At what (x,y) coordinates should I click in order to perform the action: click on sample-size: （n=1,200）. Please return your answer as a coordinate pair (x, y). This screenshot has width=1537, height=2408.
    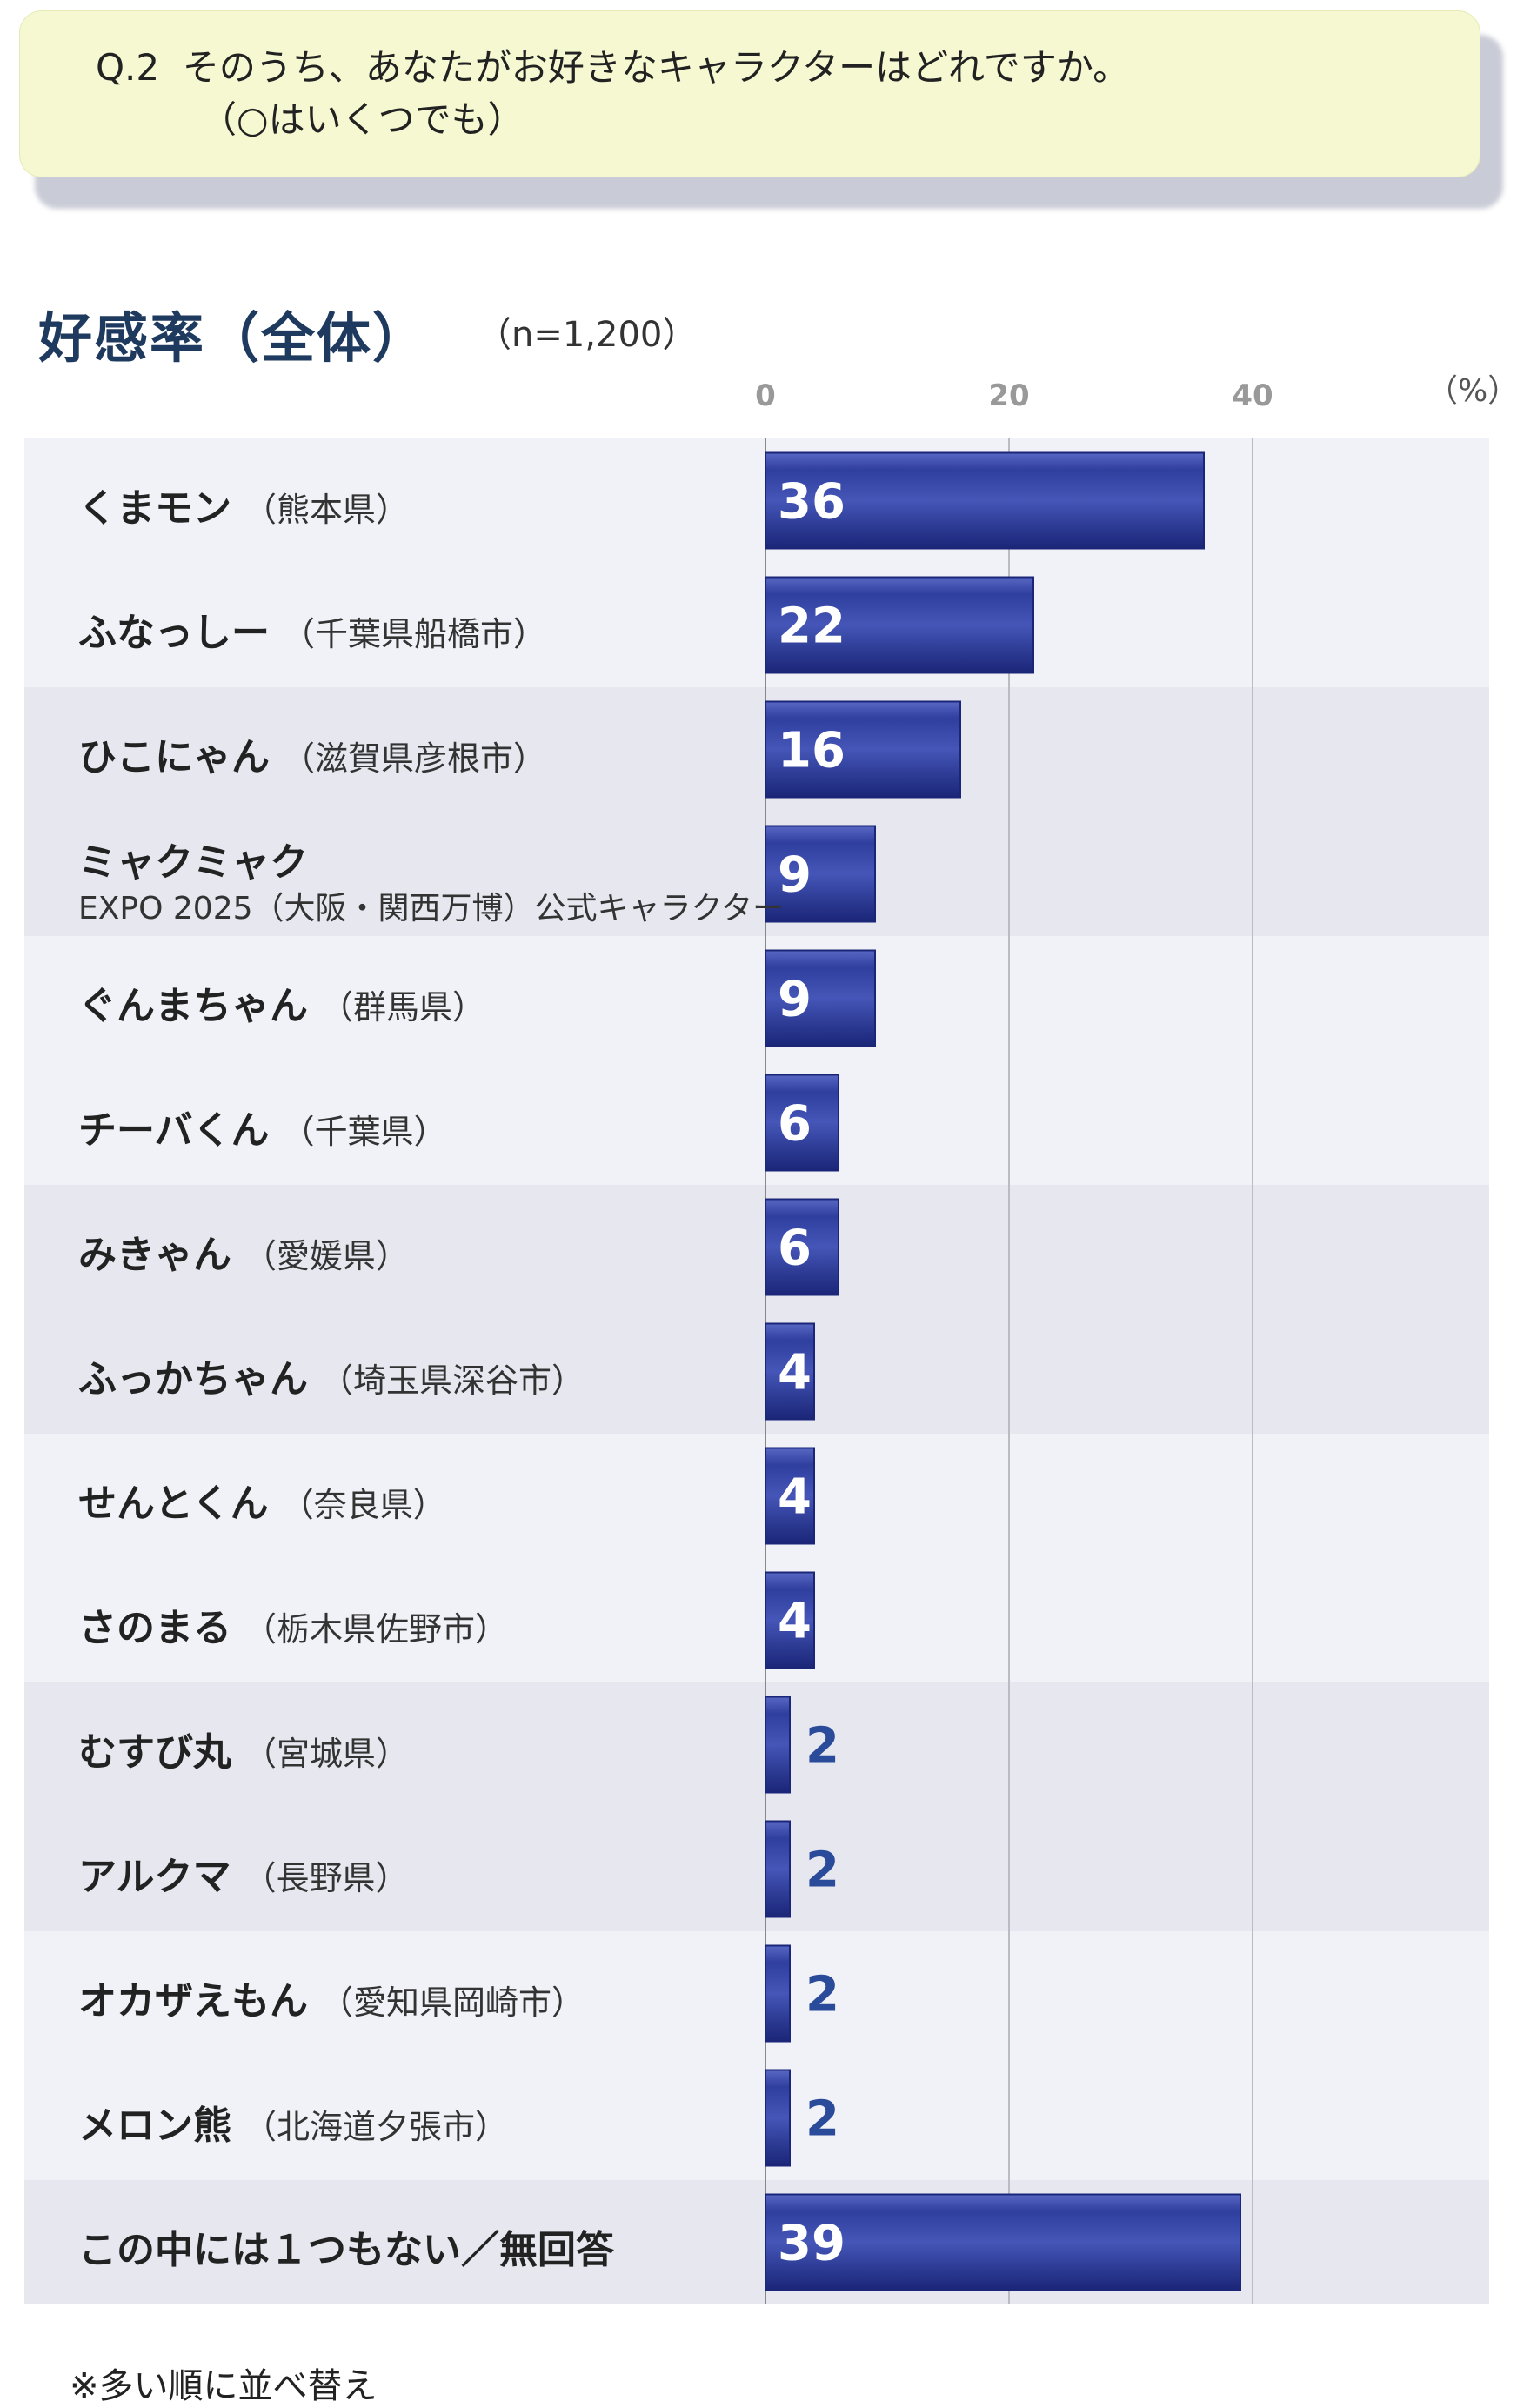
    Looking at the image, I should click on (587, 335).